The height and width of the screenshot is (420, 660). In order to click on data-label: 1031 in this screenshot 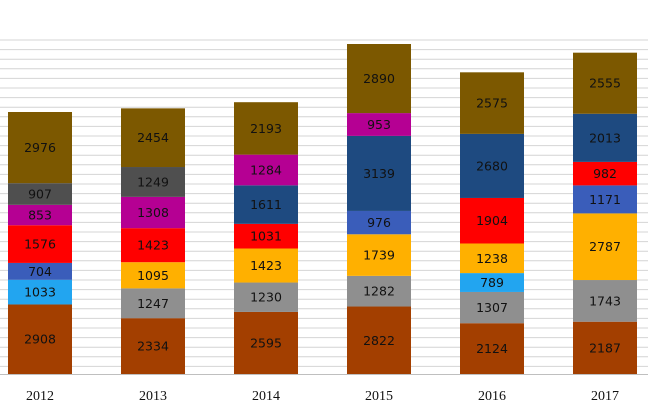, I will do `click(266, 236)`.